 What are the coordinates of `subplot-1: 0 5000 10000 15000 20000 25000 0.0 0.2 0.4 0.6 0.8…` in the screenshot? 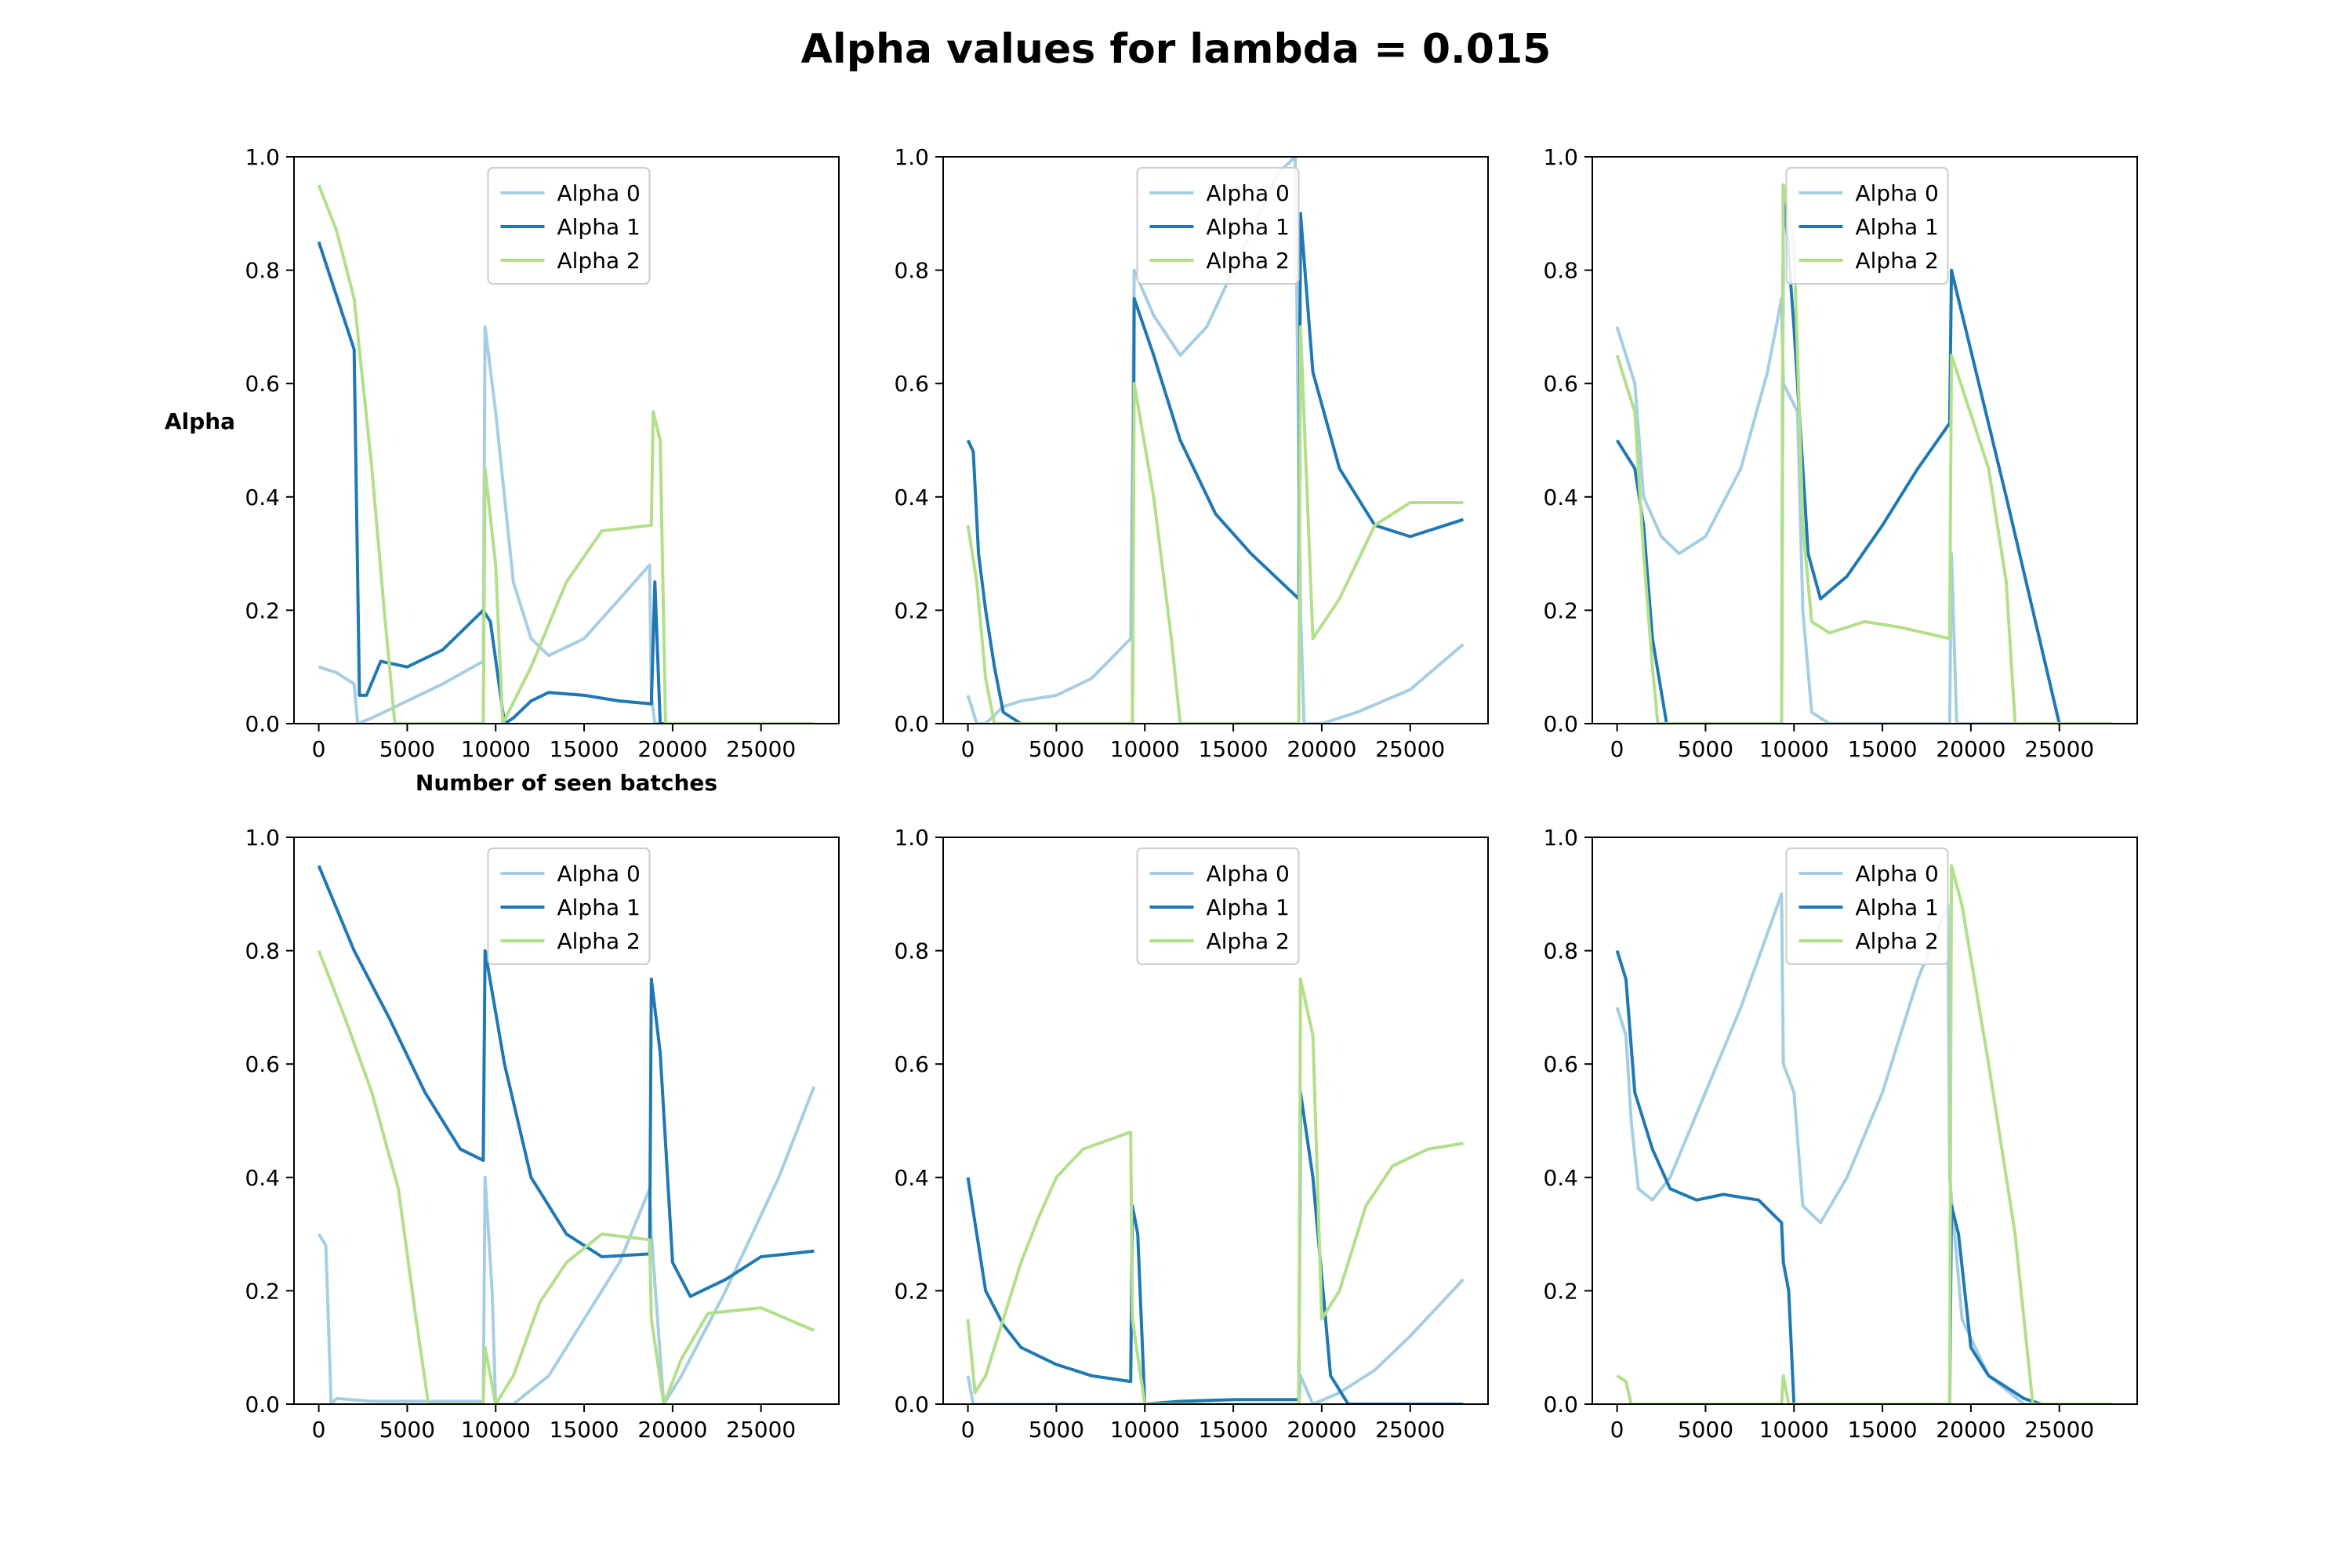 It's located at (502, 470).